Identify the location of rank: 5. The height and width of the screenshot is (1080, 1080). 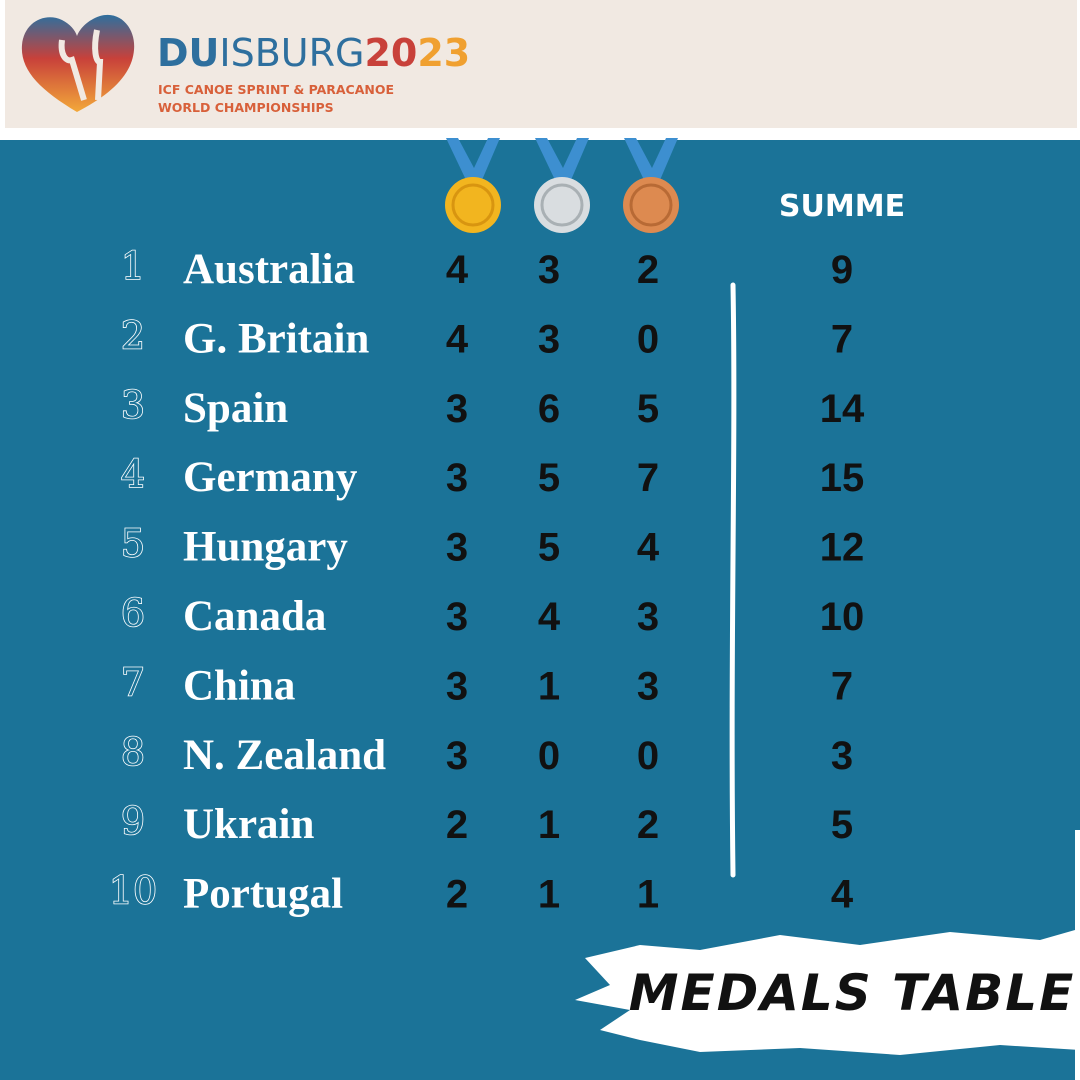
(133, 544).